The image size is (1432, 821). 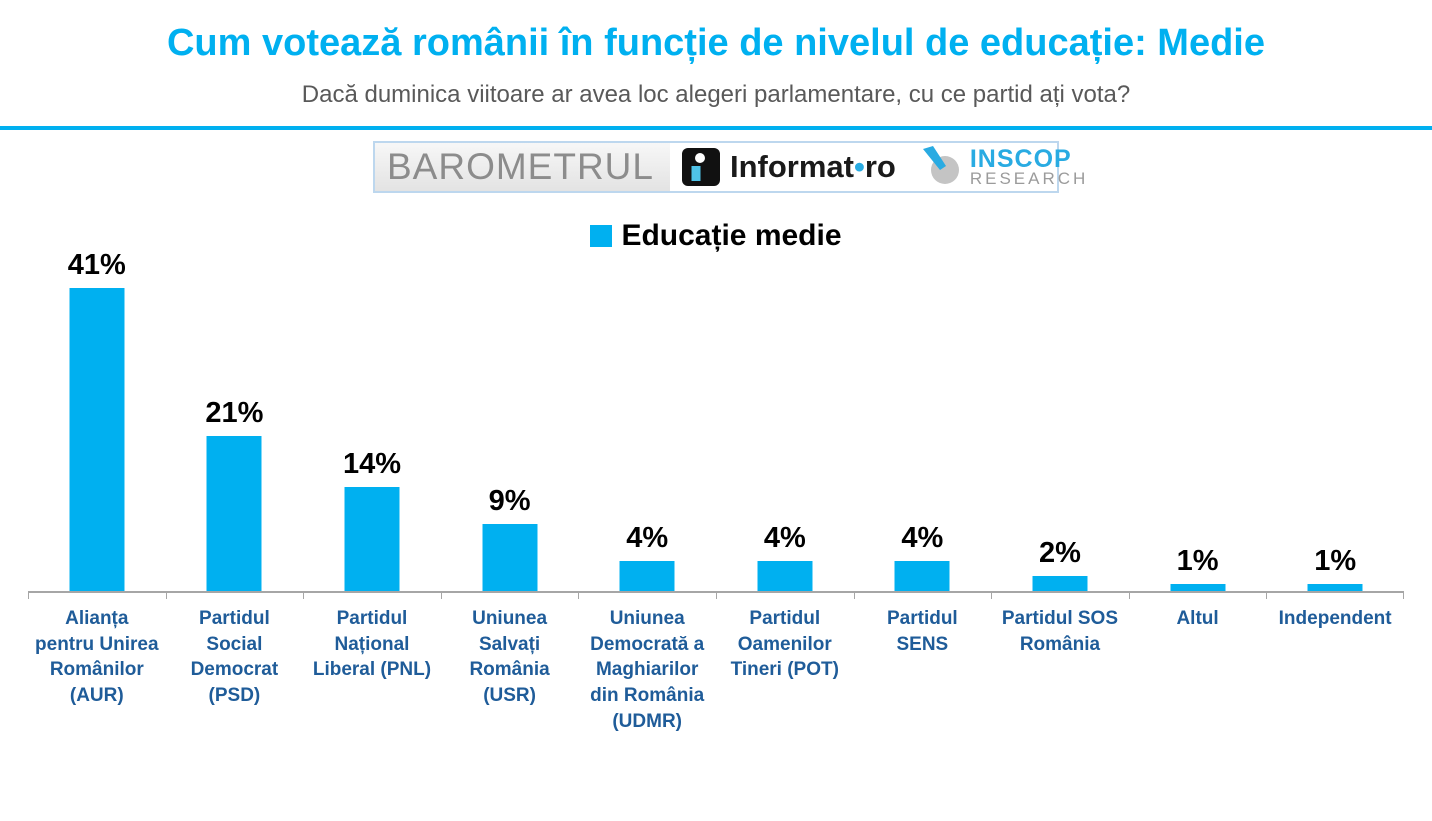 I want to click on logo-strip: BAROMETRUL Informat•ro INSCOP RESEARCH, so click(x=729, y=167).